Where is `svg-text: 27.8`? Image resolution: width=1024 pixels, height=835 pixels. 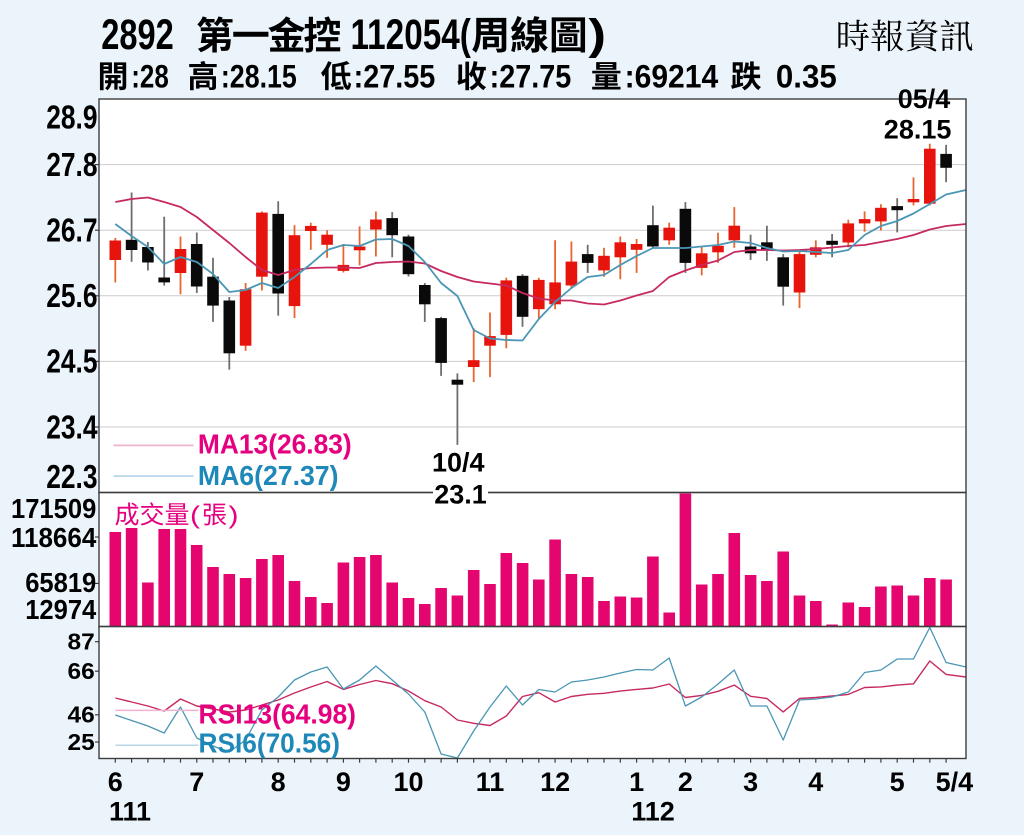
svg-text: 27.8 is located at coordinates (71, 164).